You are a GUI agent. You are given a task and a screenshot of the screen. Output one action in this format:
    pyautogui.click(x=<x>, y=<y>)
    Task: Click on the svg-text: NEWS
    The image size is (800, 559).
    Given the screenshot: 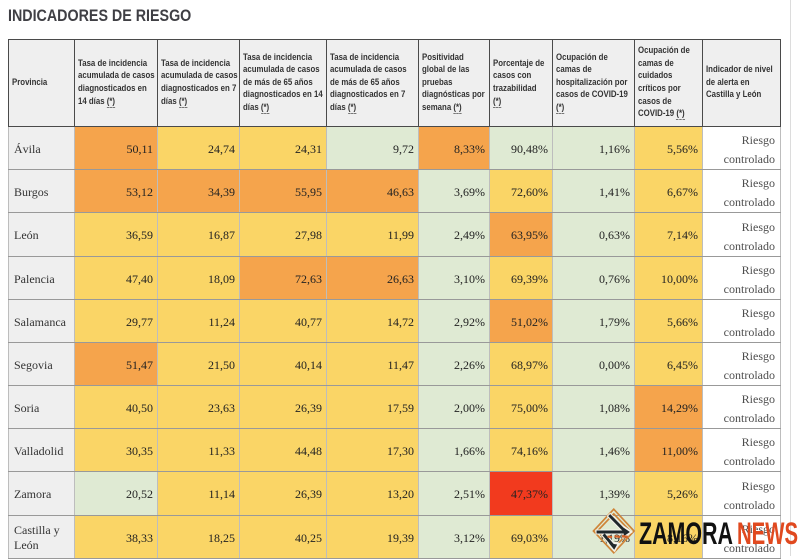 What is the action you would take?
    pyautogui.click(x=767, y=533)
    